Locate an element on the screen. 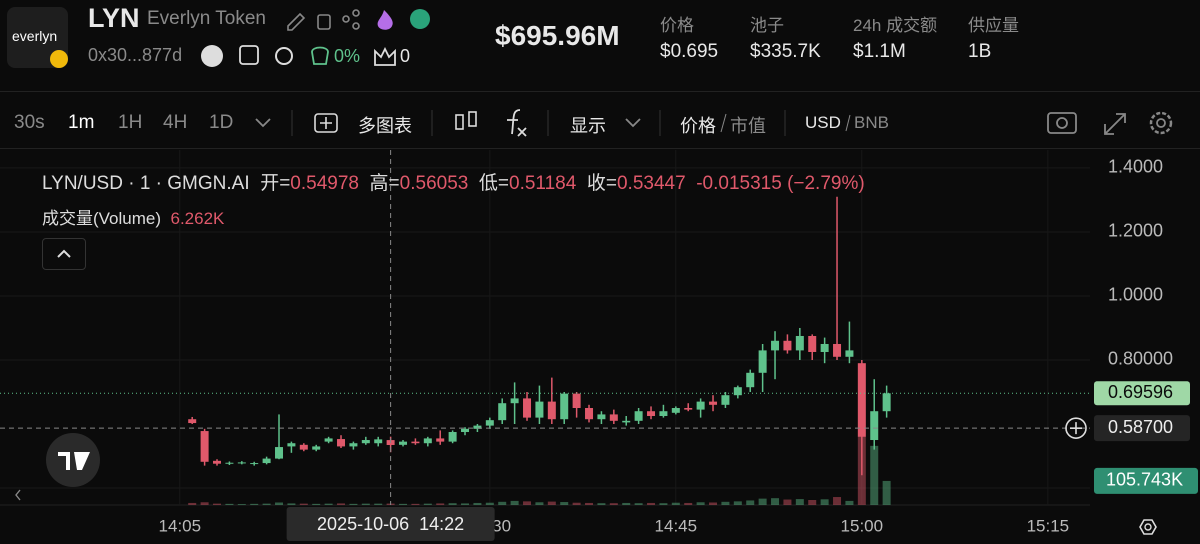 The width and height of the screenshot is (1200, 544). expand-icon is located at coordinates (1115, 124).